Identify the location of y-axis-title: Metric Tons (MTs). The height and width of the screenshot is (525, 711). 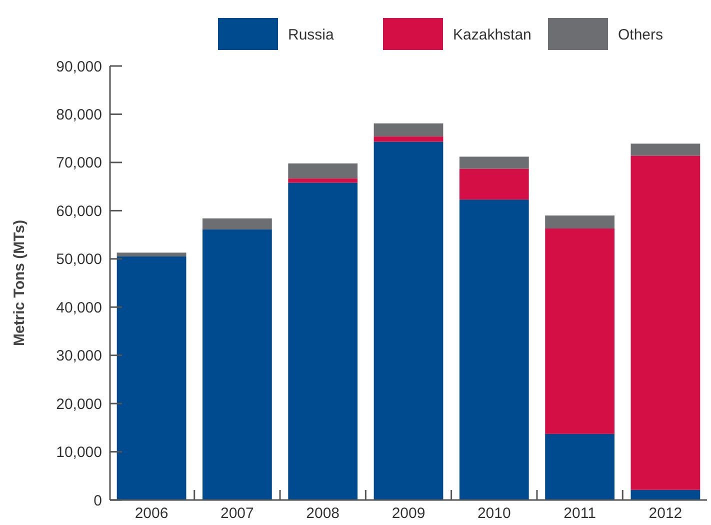
(19, 283).